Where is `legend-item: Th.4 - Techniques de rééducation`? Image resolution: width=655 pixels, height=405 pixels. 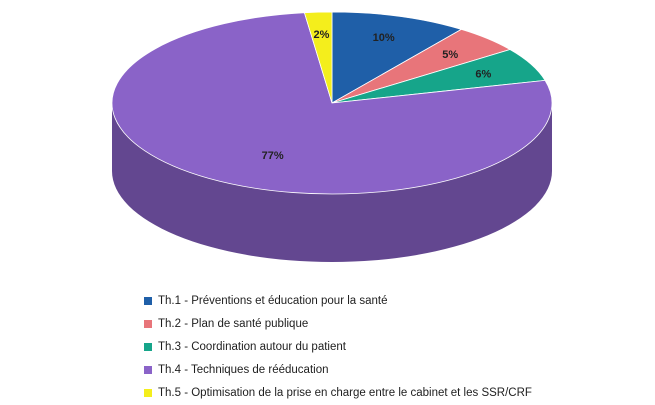 legend-item: Th.4 - Techniques de rééducation is located at coordinates (338, 370).